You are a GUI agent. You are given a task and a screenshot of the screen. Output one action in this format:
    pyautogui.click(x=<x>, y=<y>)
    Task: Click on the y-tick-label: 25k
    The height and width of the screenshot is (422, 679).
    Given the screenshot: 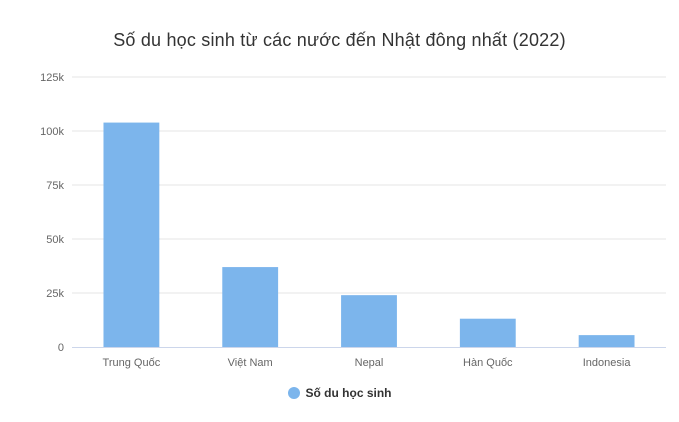 What is the action you would take?
    pyautogui.click(x=55, y=294)
    